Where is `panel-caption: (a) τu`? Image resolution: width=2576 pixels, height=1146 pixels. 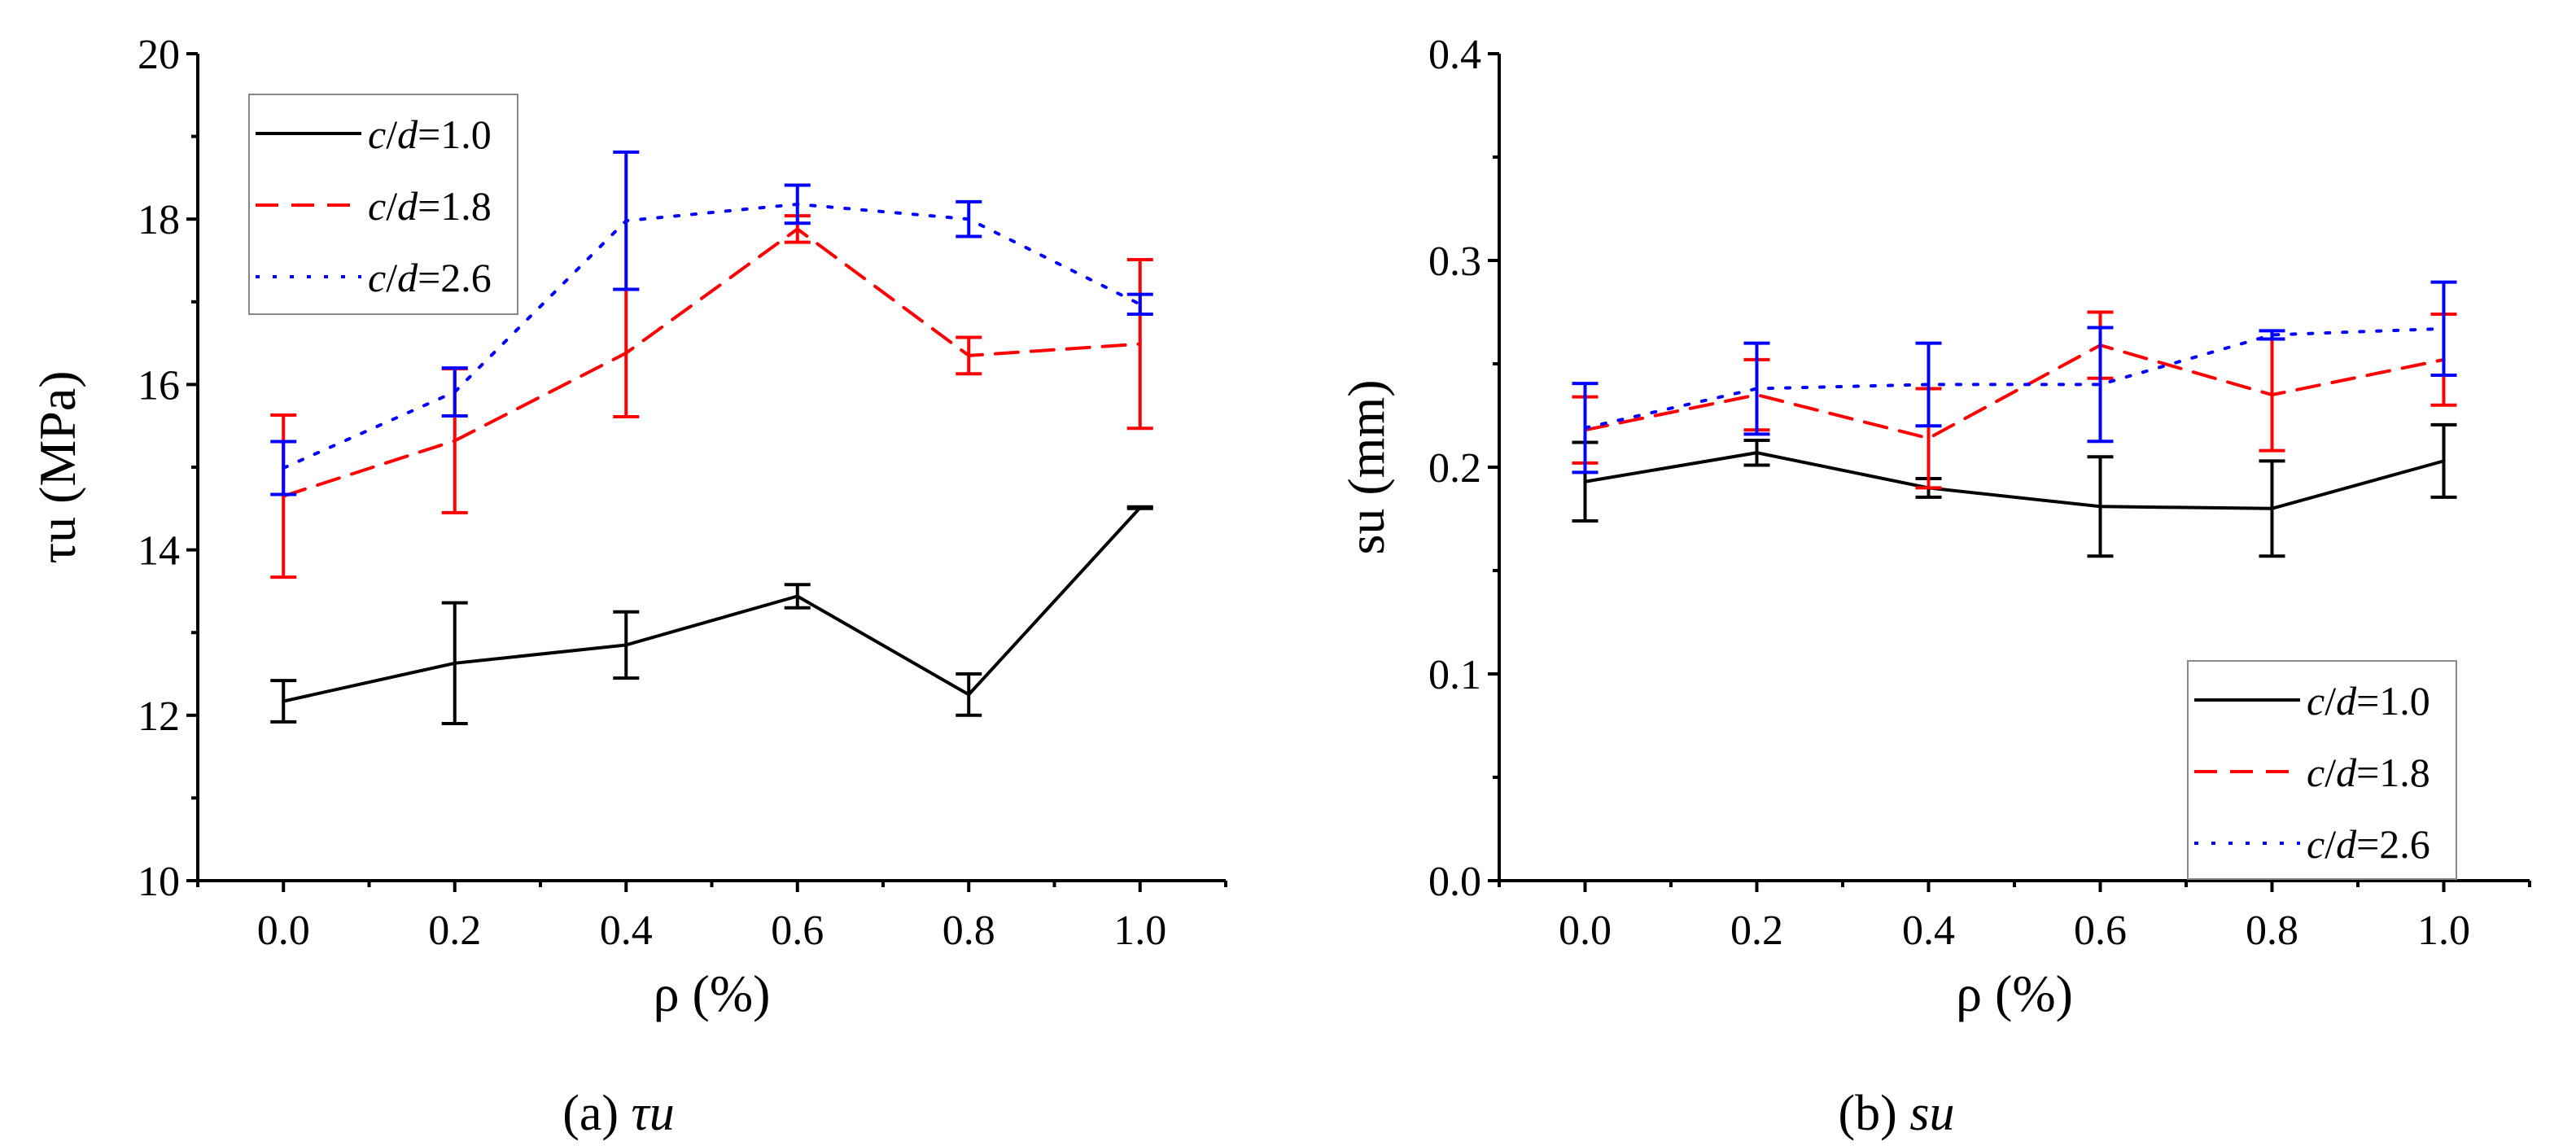
panel-caption: (a) τu is located at coordinates (618, 1113).